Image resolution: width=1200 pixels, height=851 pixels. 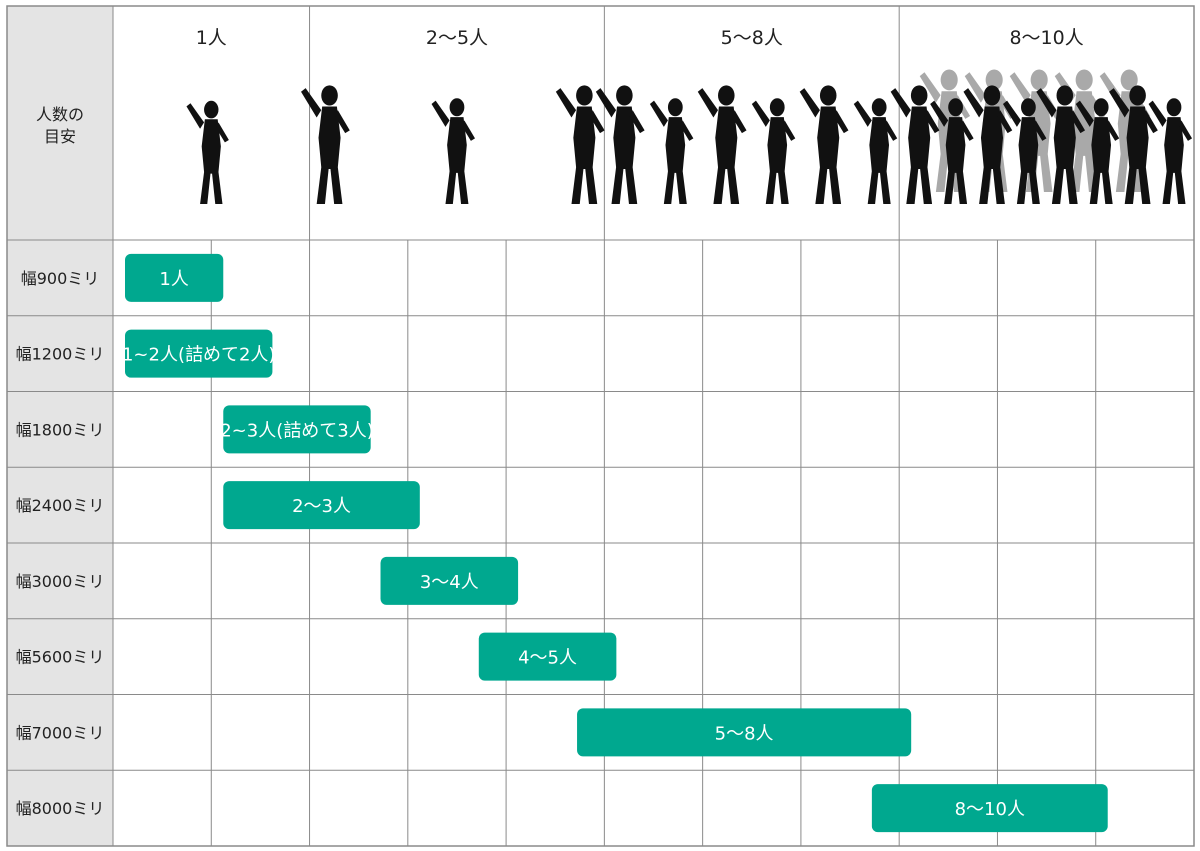 I want to click on group-label: 8〜10人, so click(x=1046, y=38).